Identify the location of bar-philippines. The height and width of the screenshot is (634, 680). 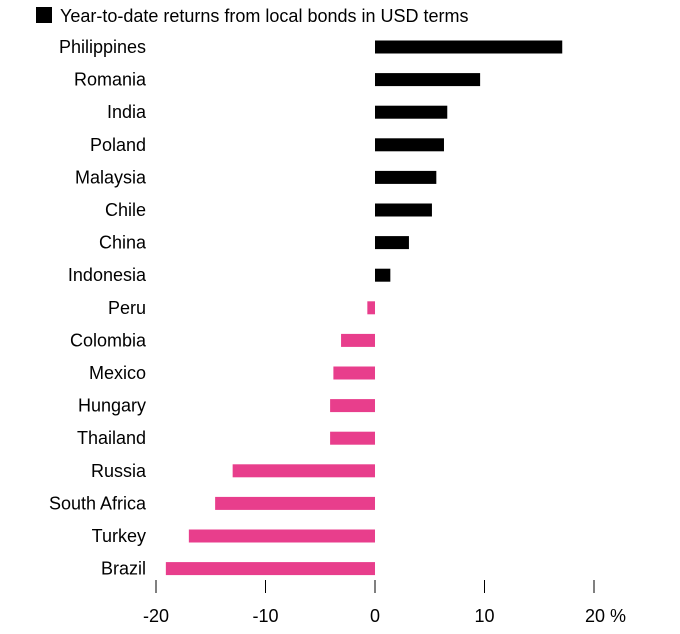
(469, 47).